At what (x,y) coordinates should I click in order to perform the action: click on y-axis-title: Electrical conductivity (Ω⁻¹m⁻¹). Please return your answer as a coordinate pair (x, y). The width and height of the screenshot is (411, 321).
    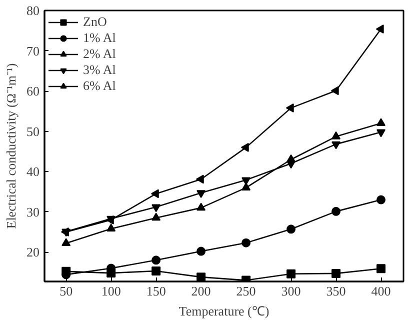
    Looking at the image, I should click on (11, 146).